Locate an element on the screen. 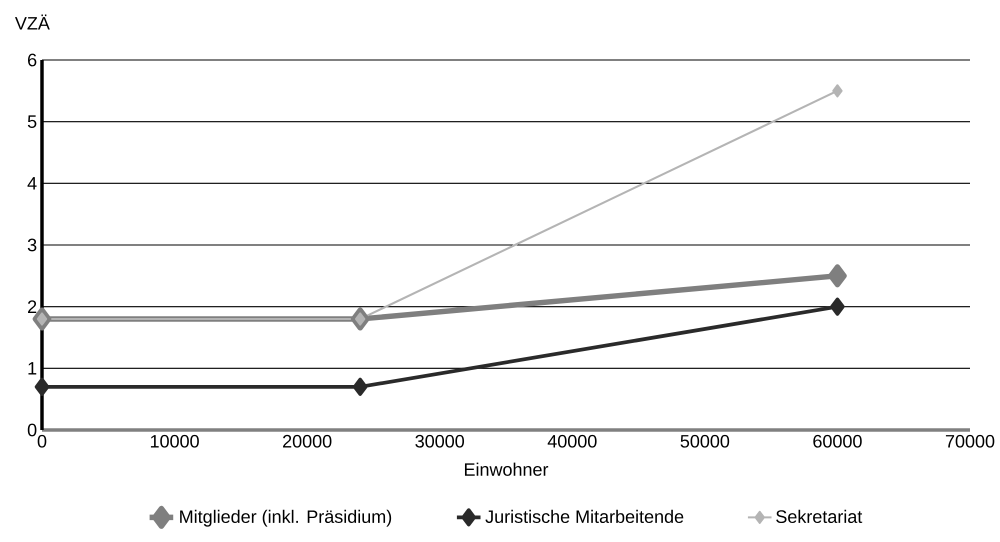  legend-label: Mitglieder (inkl. Präsidium) is located at coordinates (286, 518).